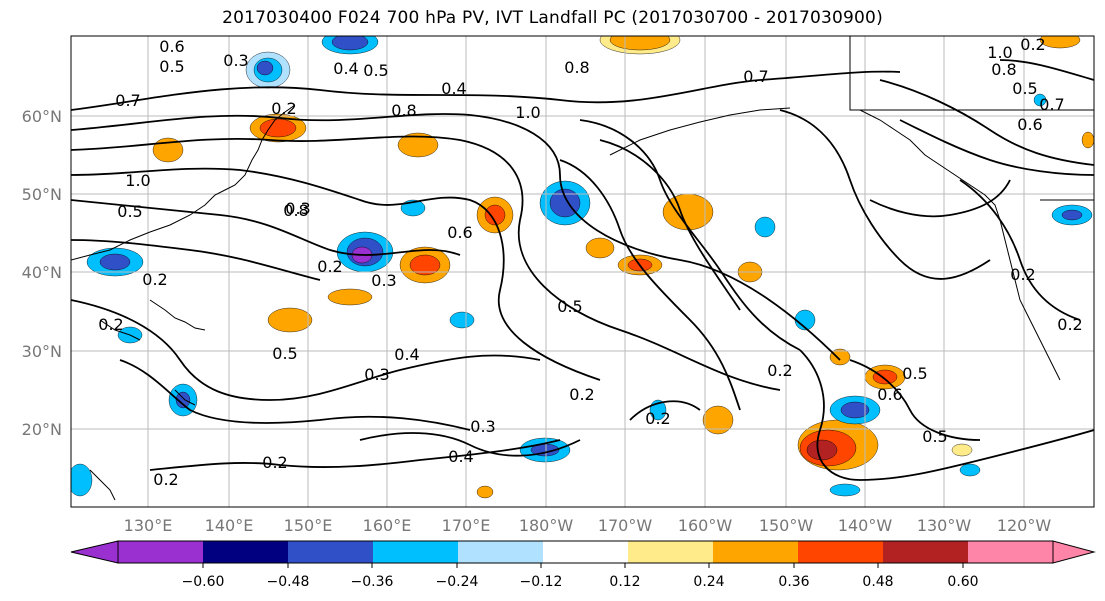 The image size is (1105, 601). I want to click on colorbar, so click(583, 552).